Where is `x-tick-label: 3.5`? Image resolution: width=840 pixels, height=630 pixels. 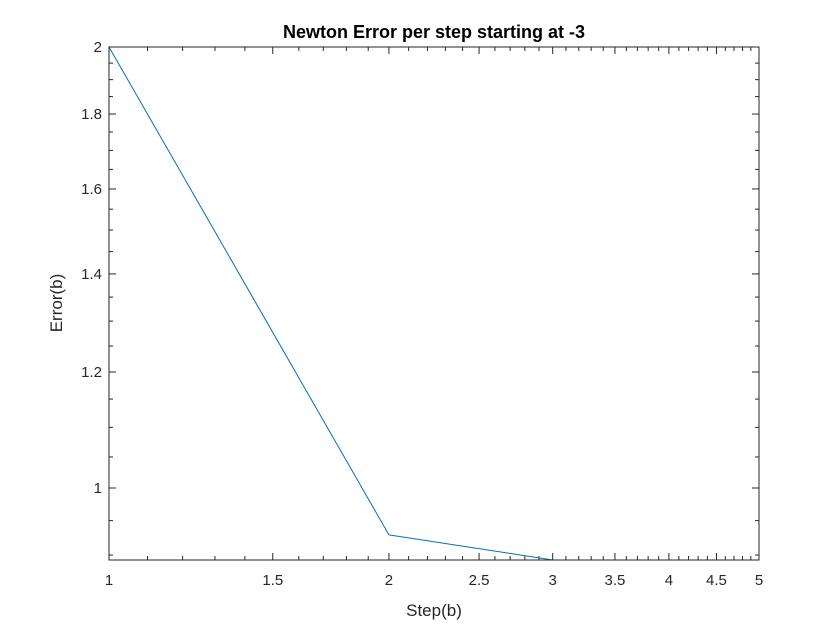 x-tick-label: 3.5 is located at coordinates (615, 580).